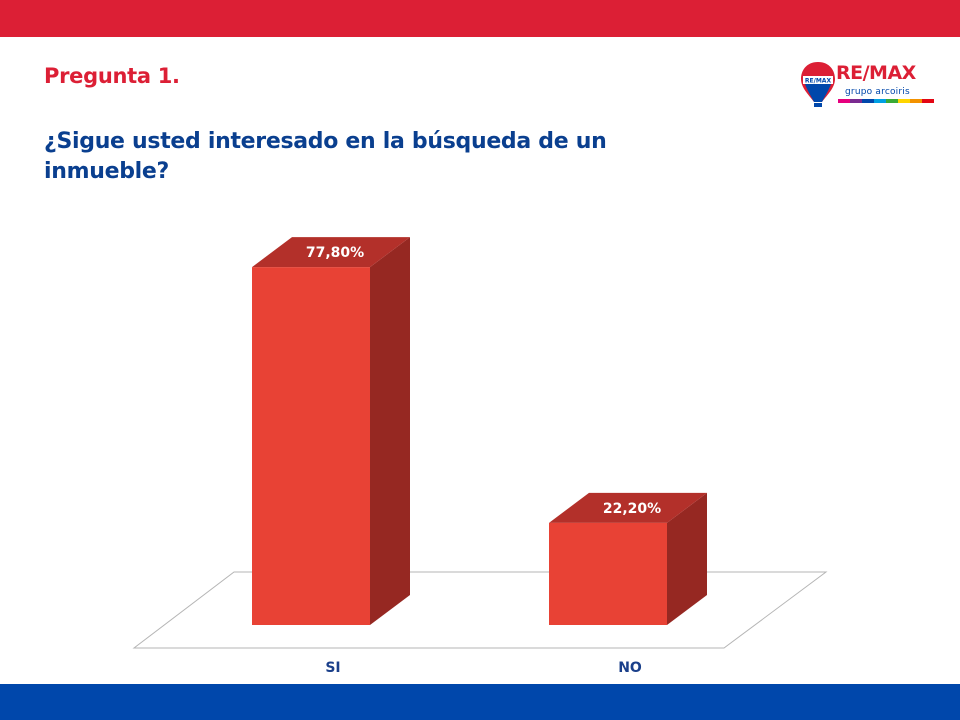  Describe the element at coordinates (480, 702) in the screenshot. I see `bottom-banner-bar` at that location.